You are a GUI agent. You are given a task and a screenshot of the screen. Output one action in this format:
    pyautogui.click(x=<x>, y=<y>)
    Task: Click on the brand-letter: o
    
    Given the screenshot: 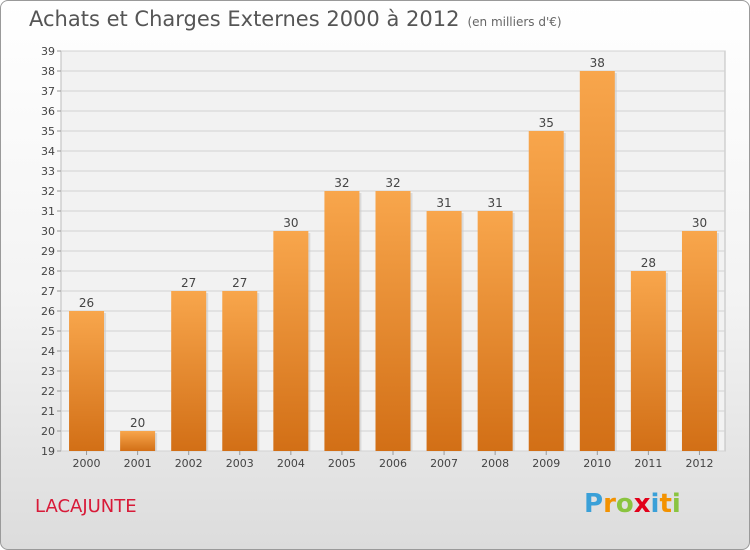 What is the action you would take?
    pyautogui.click(x=624, y=504)
    